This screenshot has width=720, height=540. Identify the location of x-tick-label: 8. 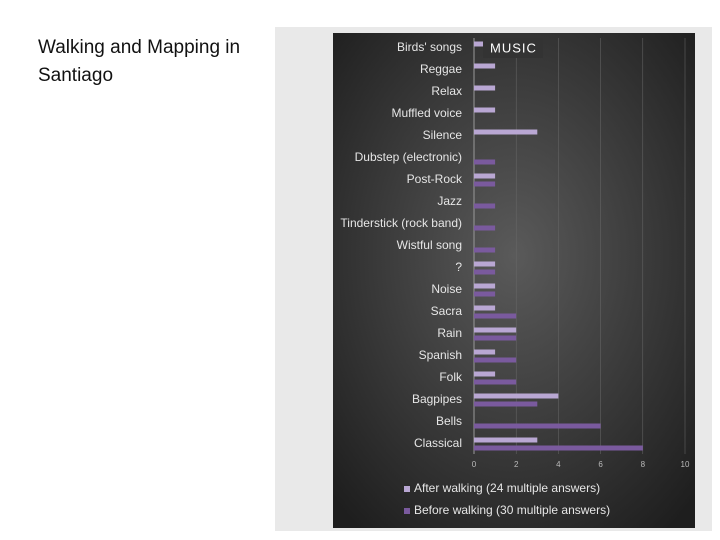
(643, 464).